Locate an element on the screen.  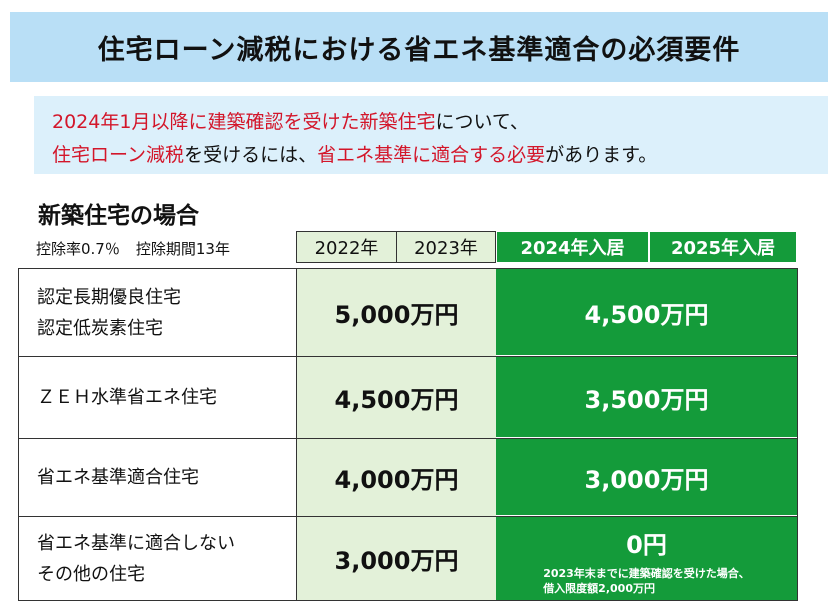
row-label: ＺＥＨ水準省エネ住宅 is located at coordinates (157, 397).